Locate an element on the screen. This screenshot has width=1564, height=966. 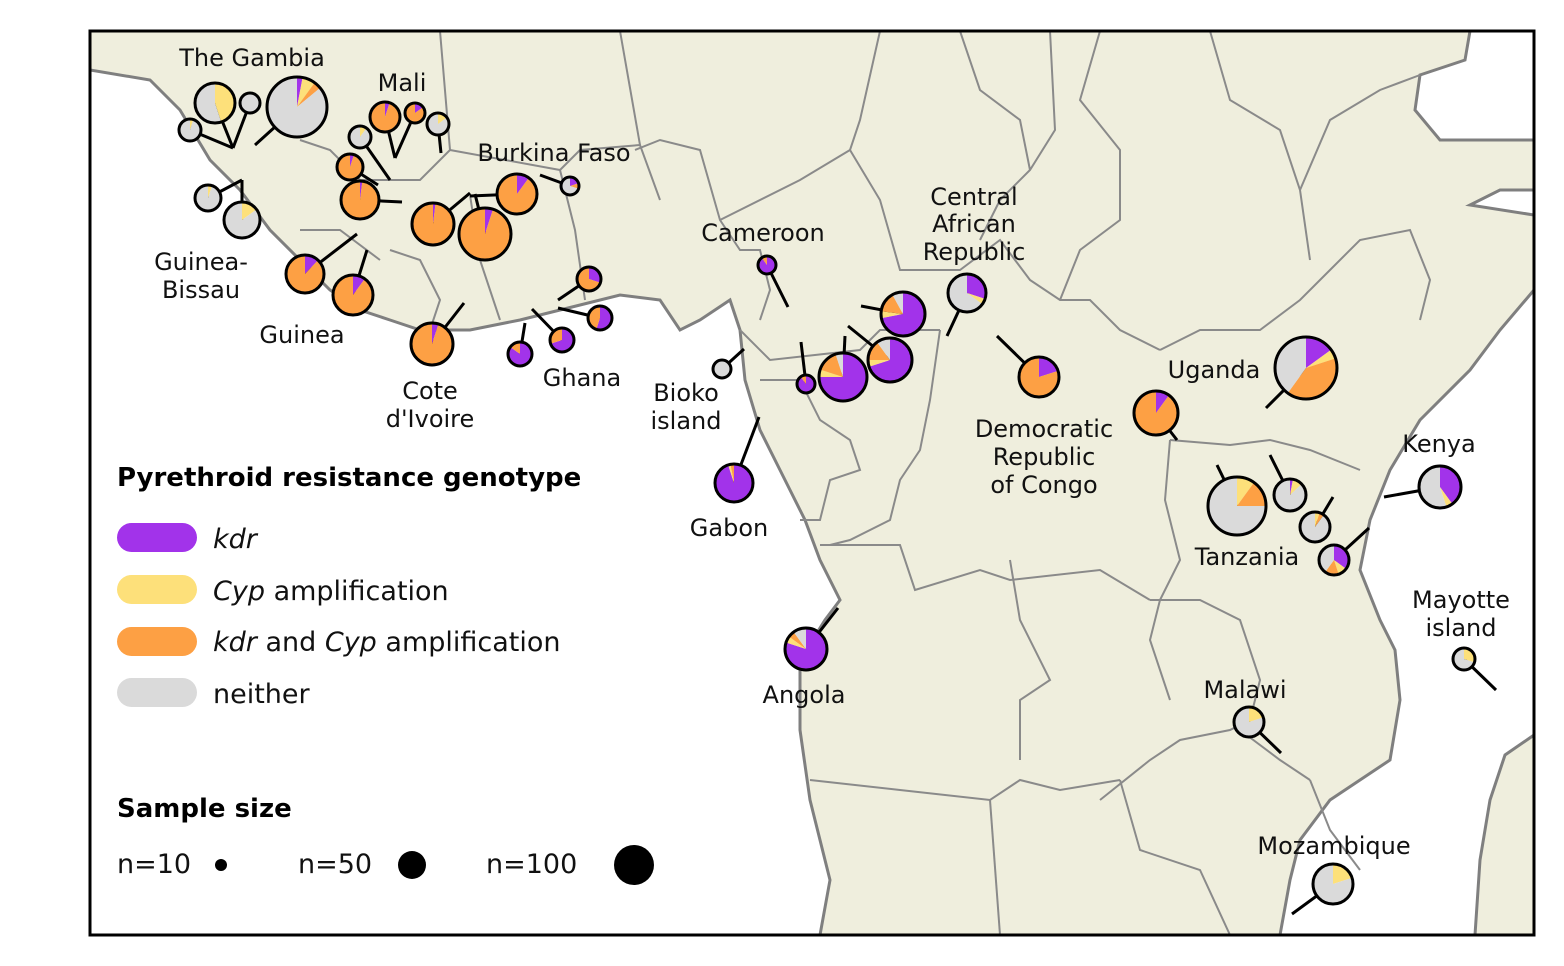
legend-label-kdr: kdr is located at coordinates (236, 539).